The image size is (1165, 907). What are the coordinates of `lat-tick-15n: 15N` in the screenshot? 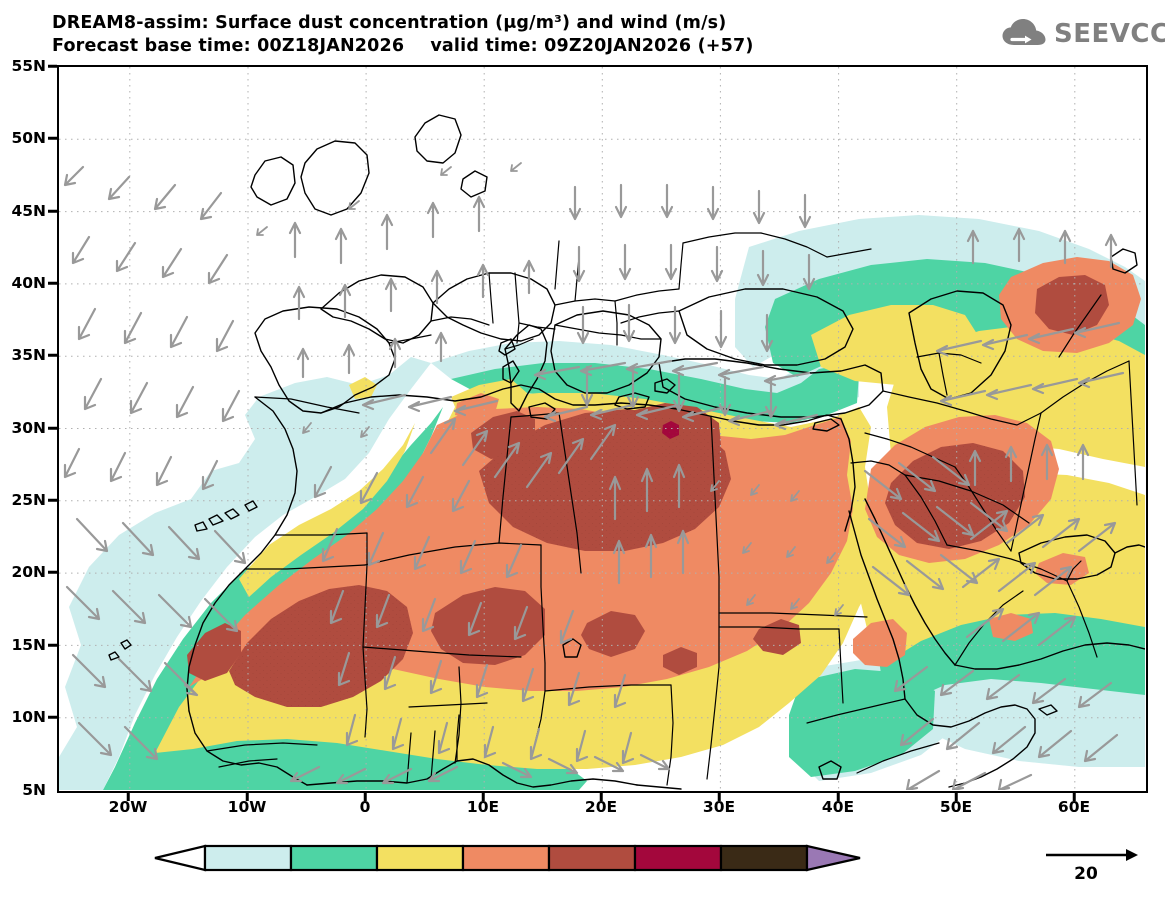 It's located at (28, 645).